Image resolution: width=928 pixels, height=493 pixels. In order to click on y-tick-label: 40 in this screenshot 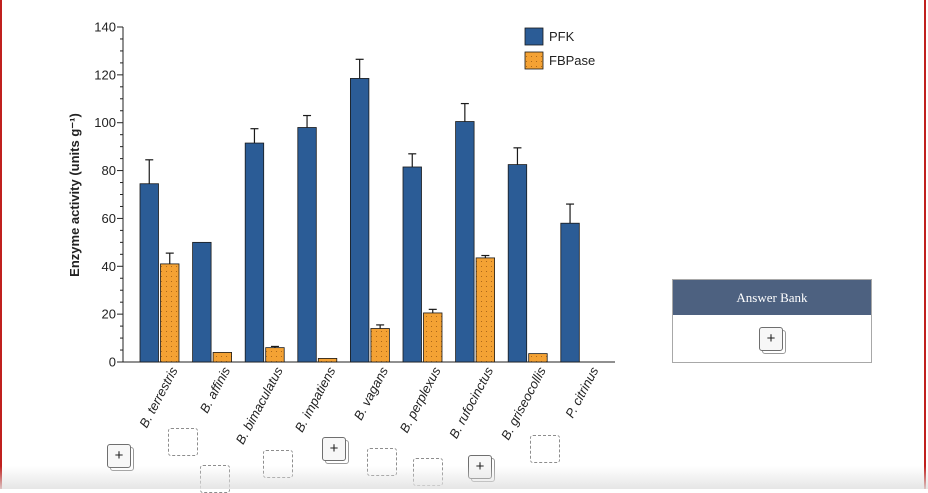, I will do `click(109, 266)`.